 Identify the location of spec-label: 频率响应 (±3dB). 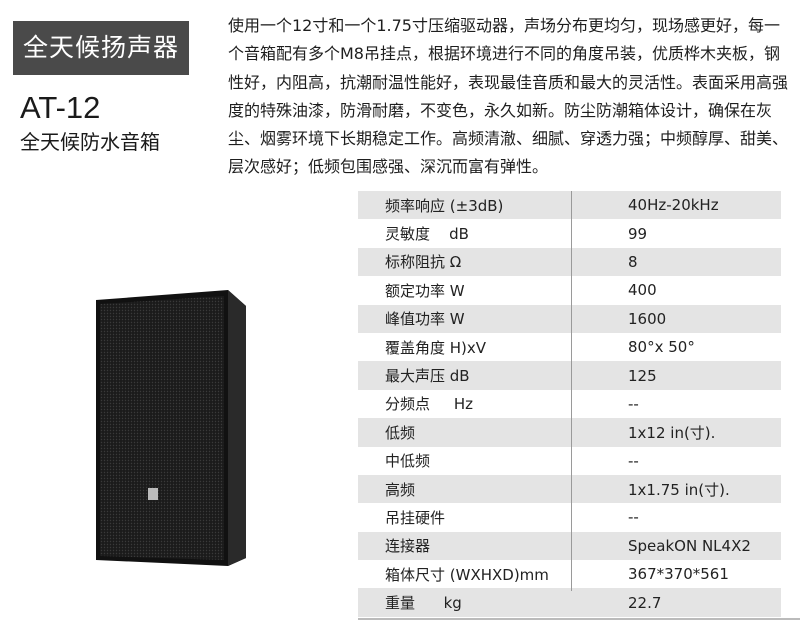
(444, 205).